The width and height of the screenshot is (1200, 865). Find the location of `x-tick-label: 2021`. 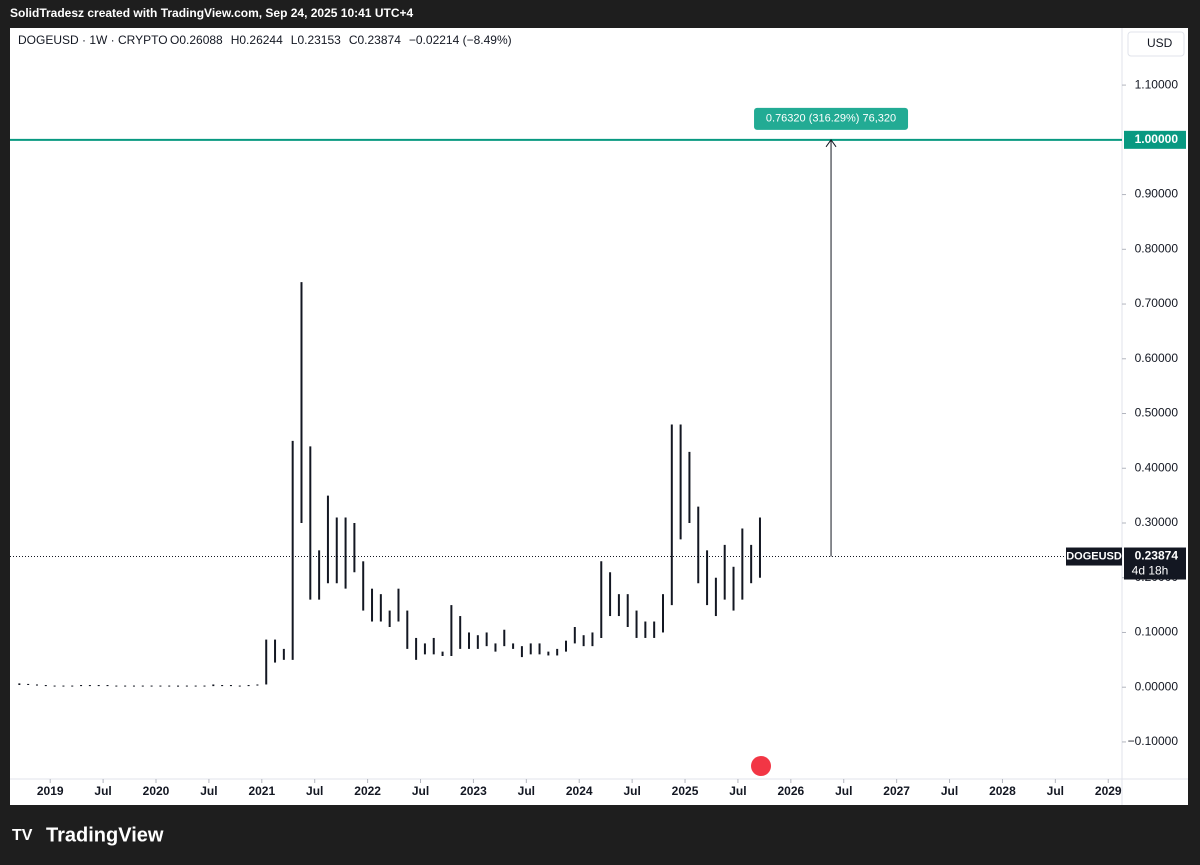

x-tick-label: 2021 is located at coordinates (261, 791).